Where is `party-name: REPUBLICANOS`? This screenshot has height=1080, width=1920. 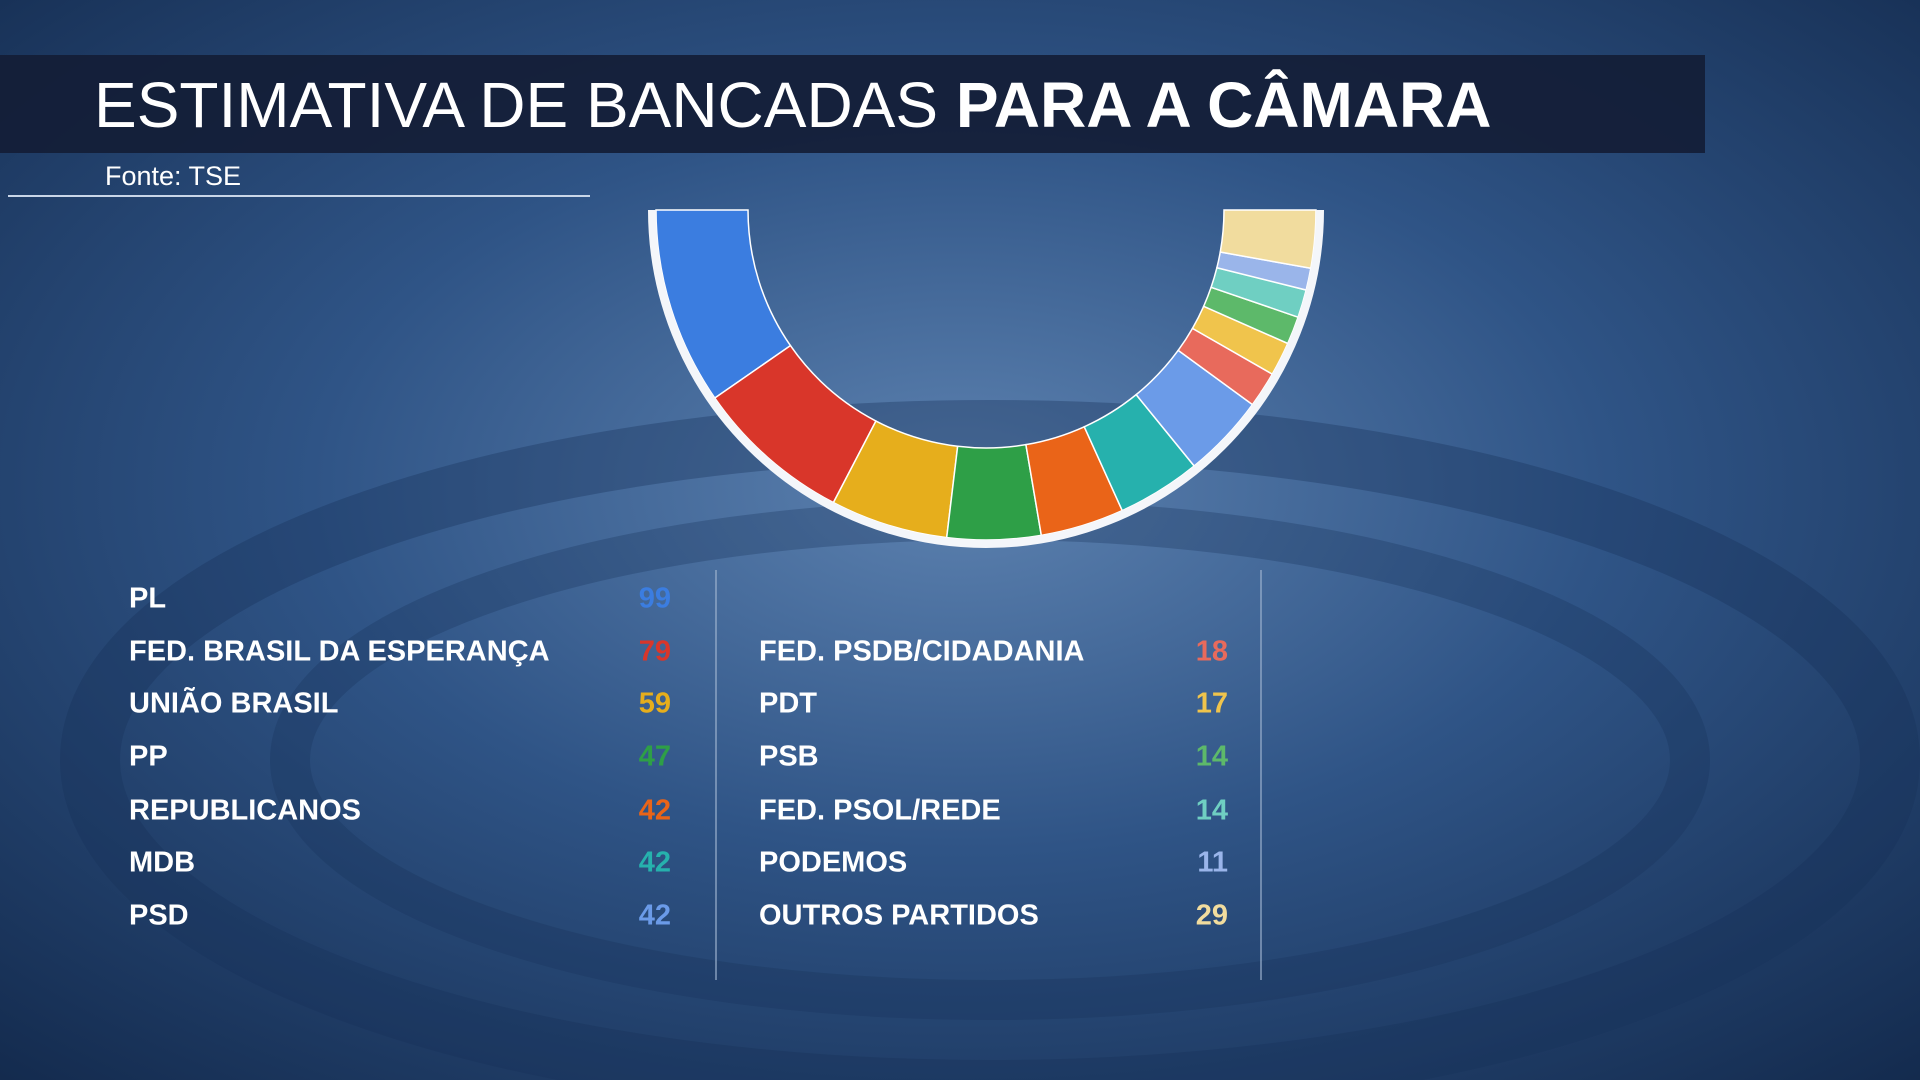
party-name: REPUBLICANOS is located at coordinates (245, 811).